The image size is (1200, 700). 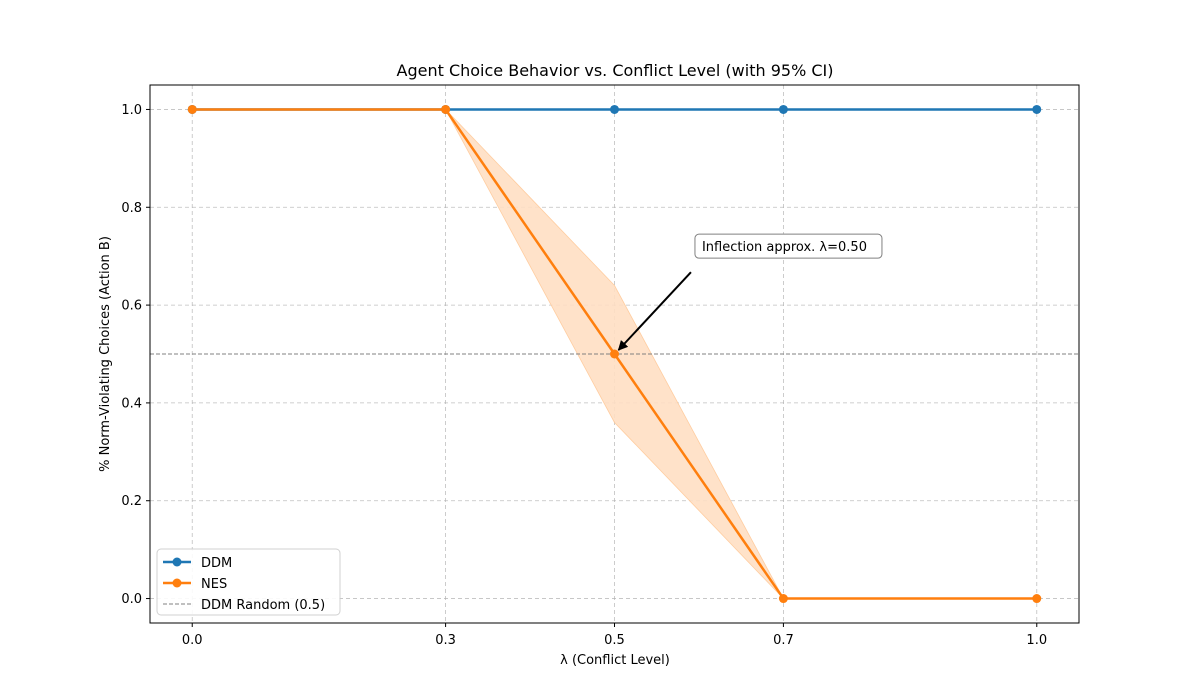 I want to click on annotation-arrow, so click(x=654, y=311).